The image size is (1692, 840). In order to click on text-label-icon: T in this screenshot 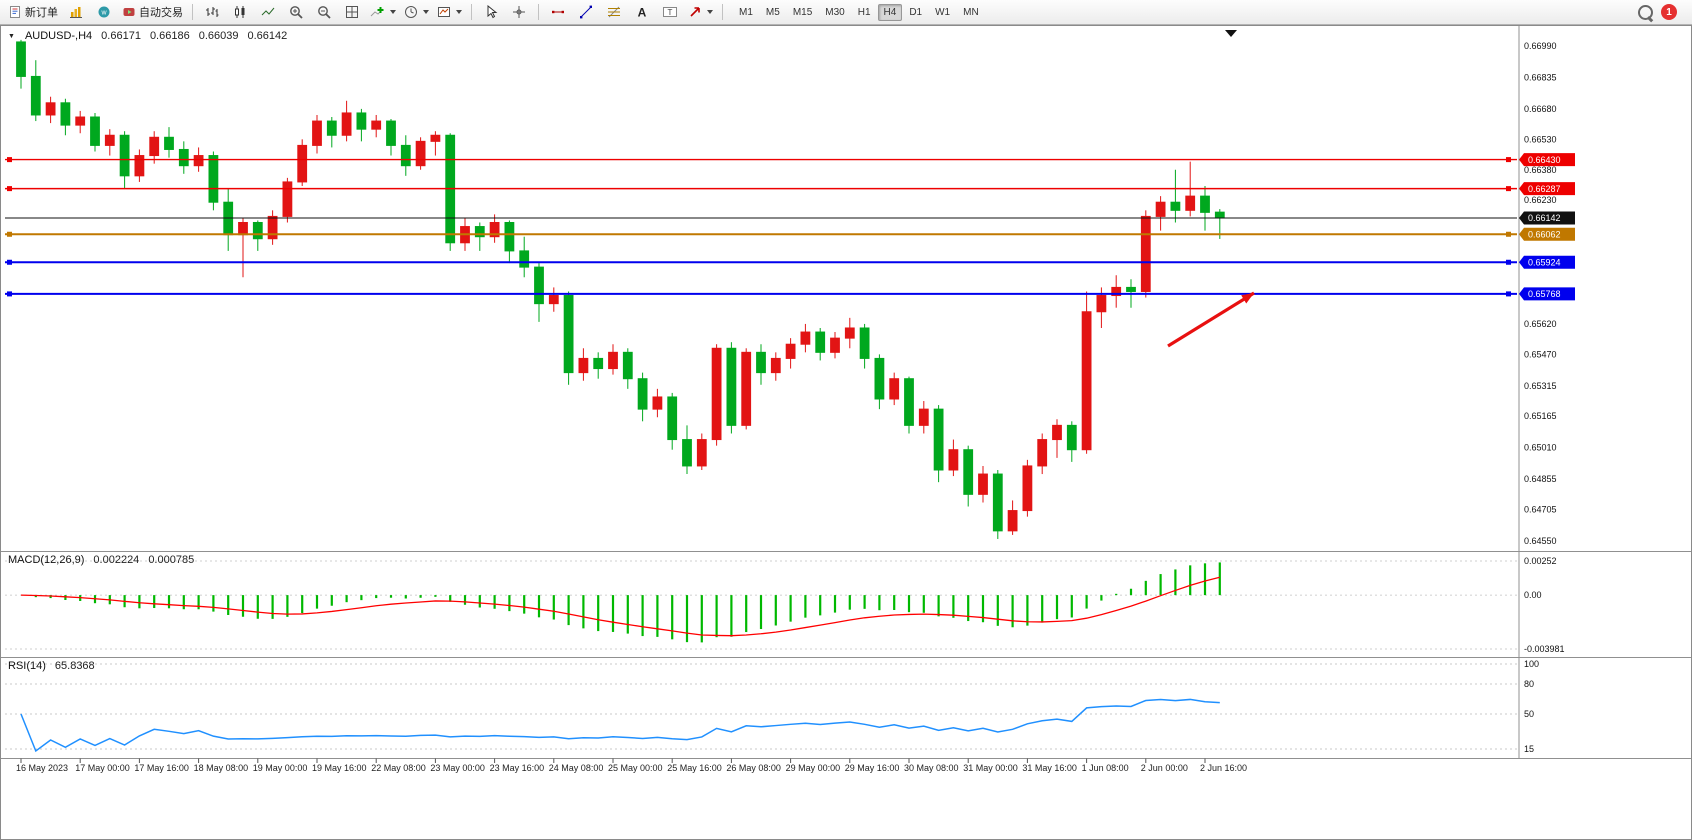, I will do `click(670, 12)`.